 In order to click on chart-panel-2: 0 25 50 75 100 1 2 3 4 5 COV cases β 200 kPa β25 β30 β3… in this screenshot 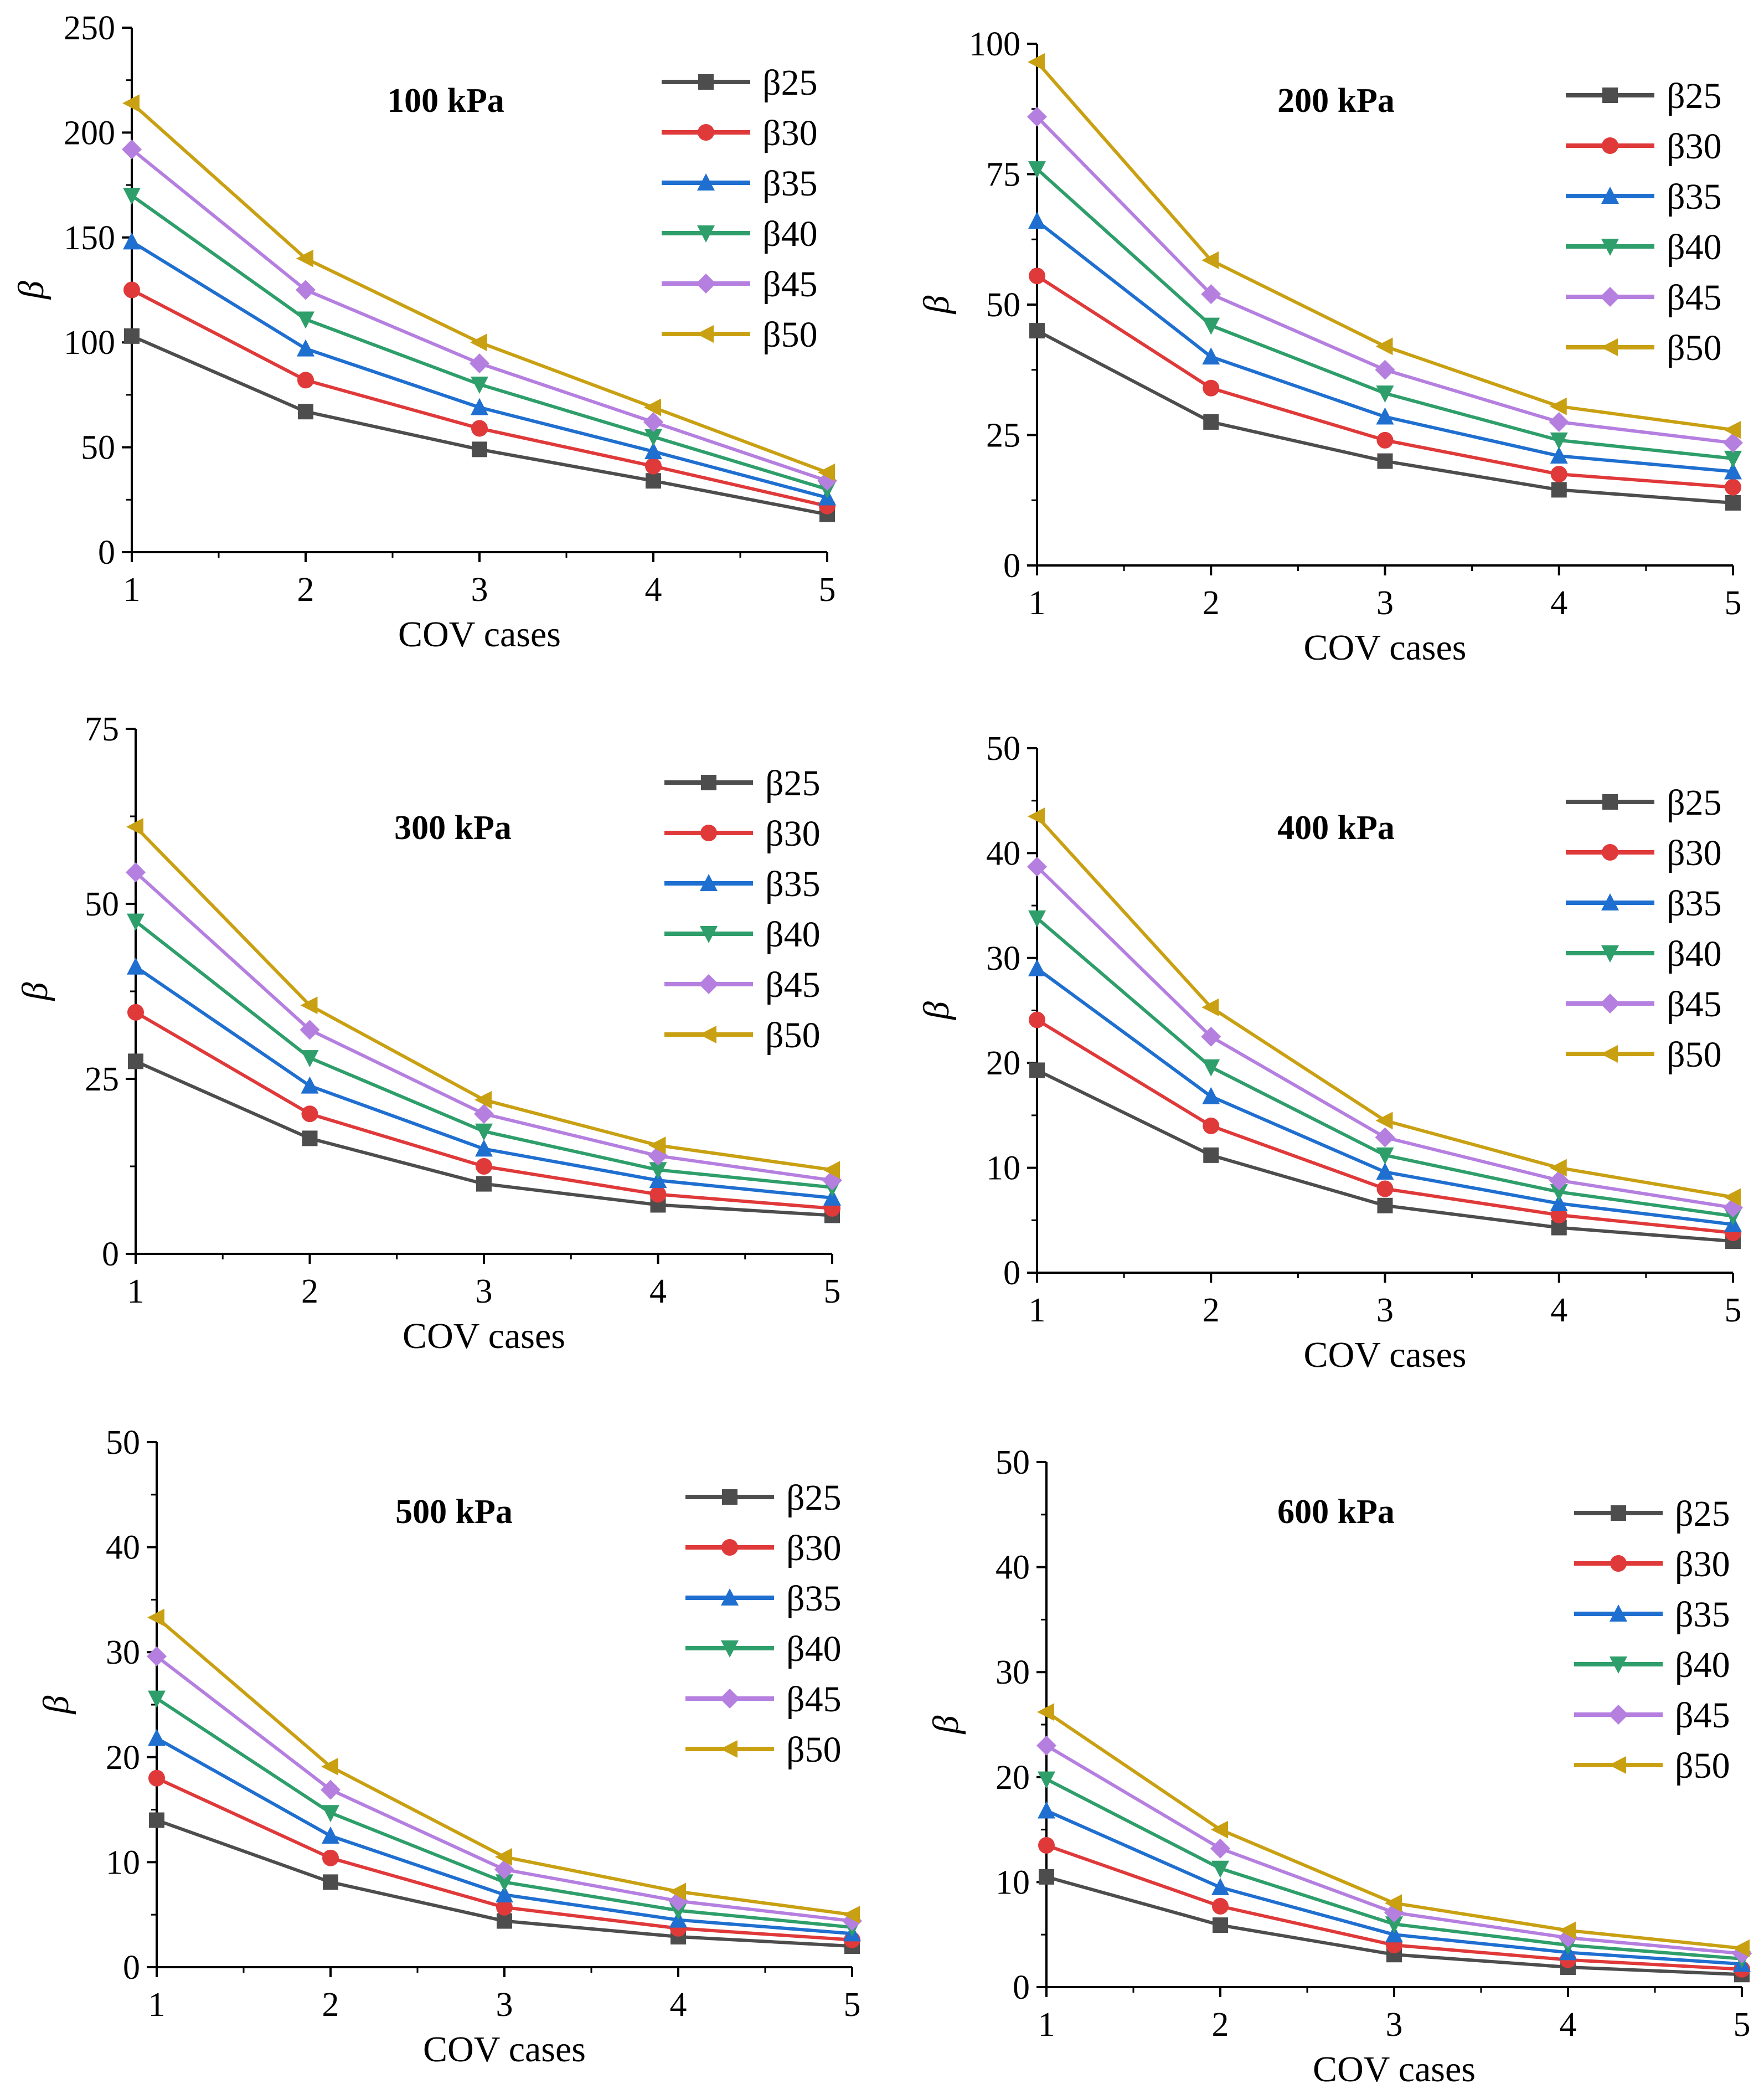, I will do `click(1329, 346)`.